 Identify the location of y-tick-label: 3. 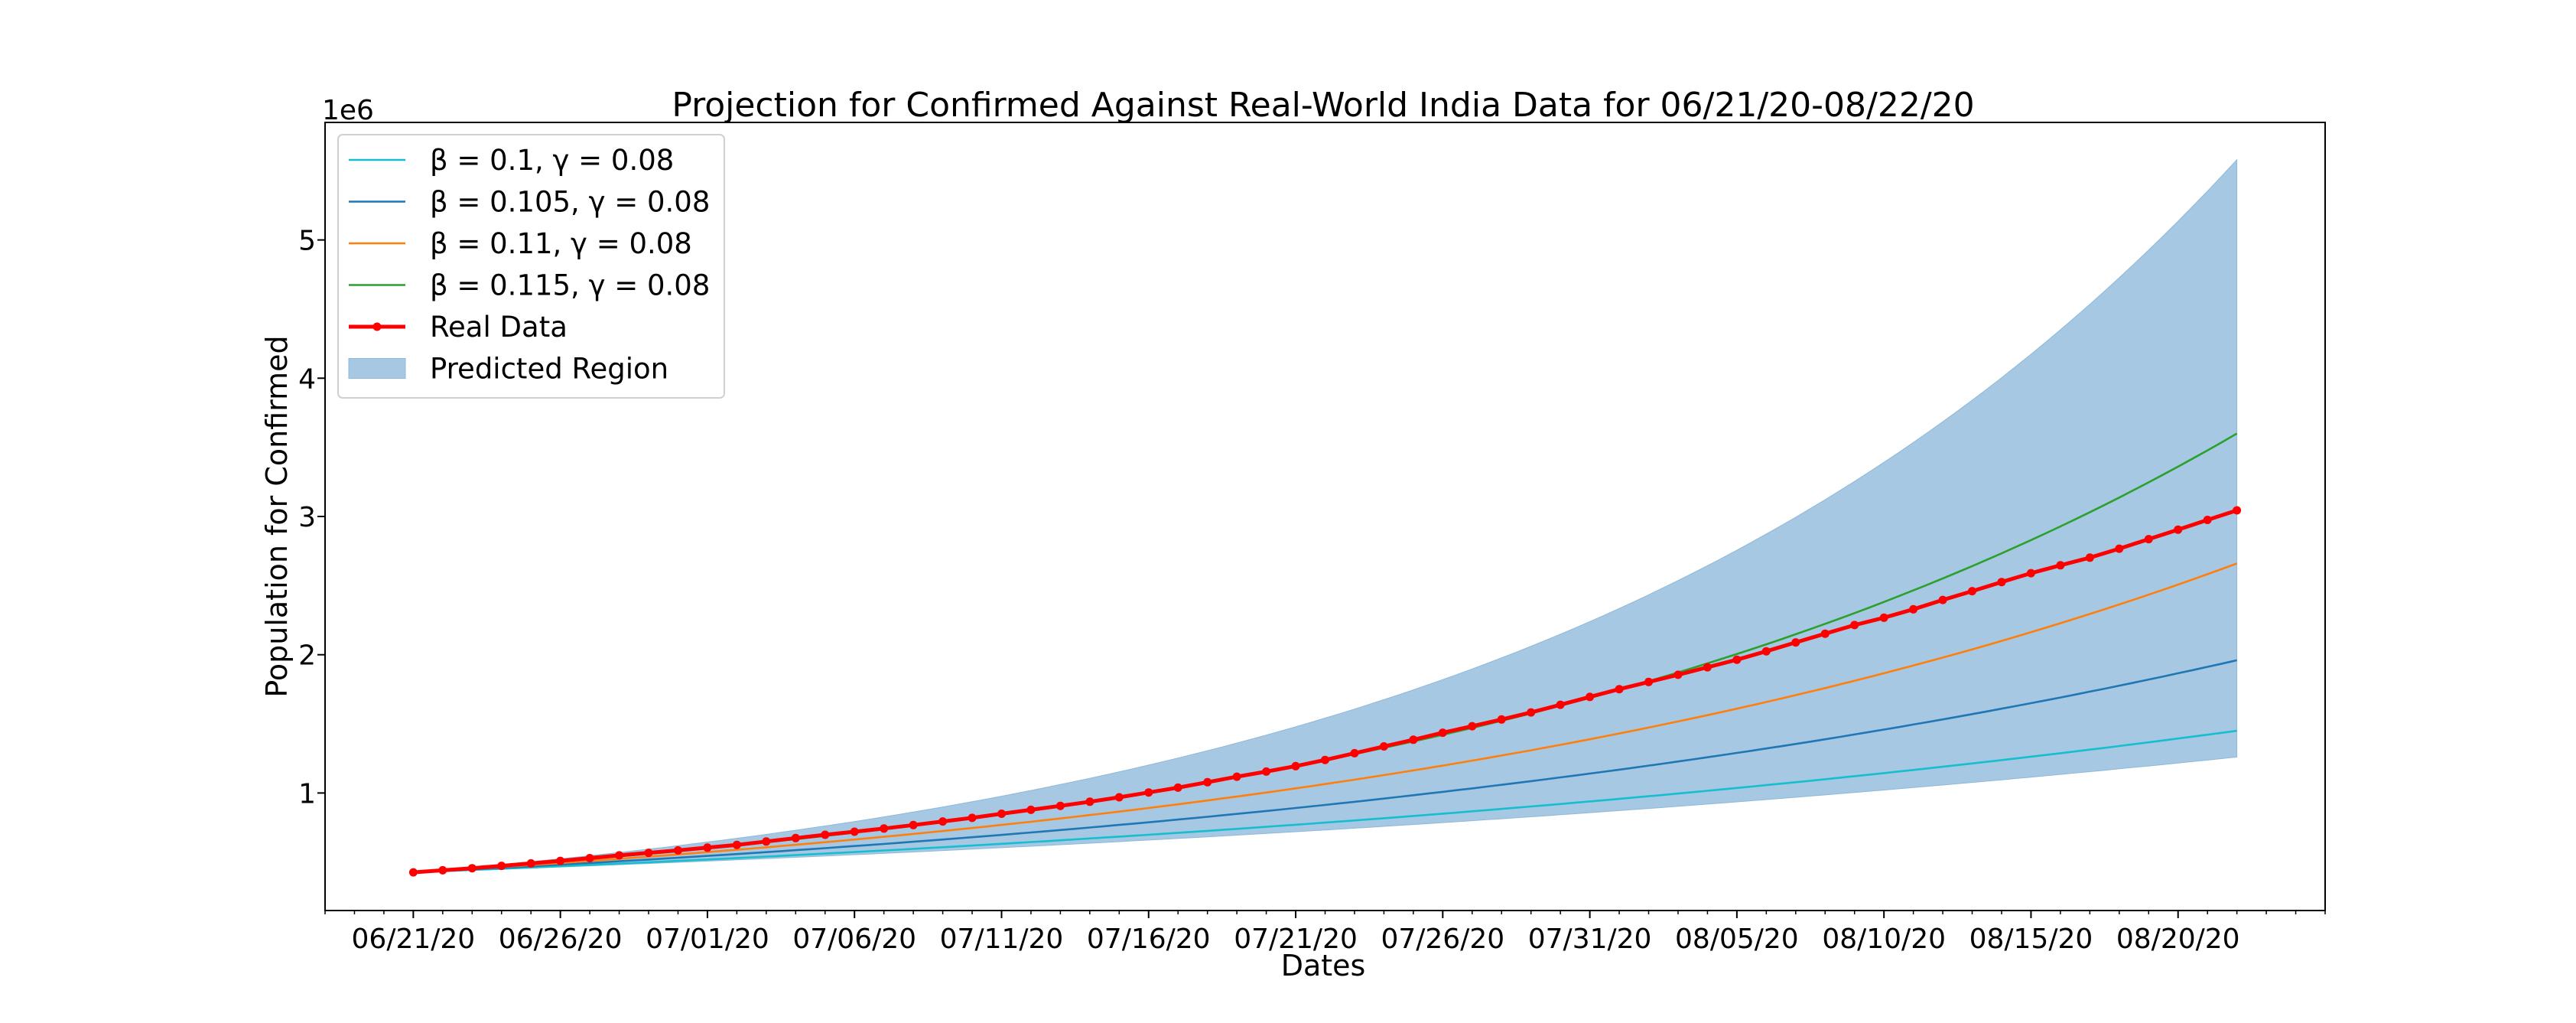
(307, 517).